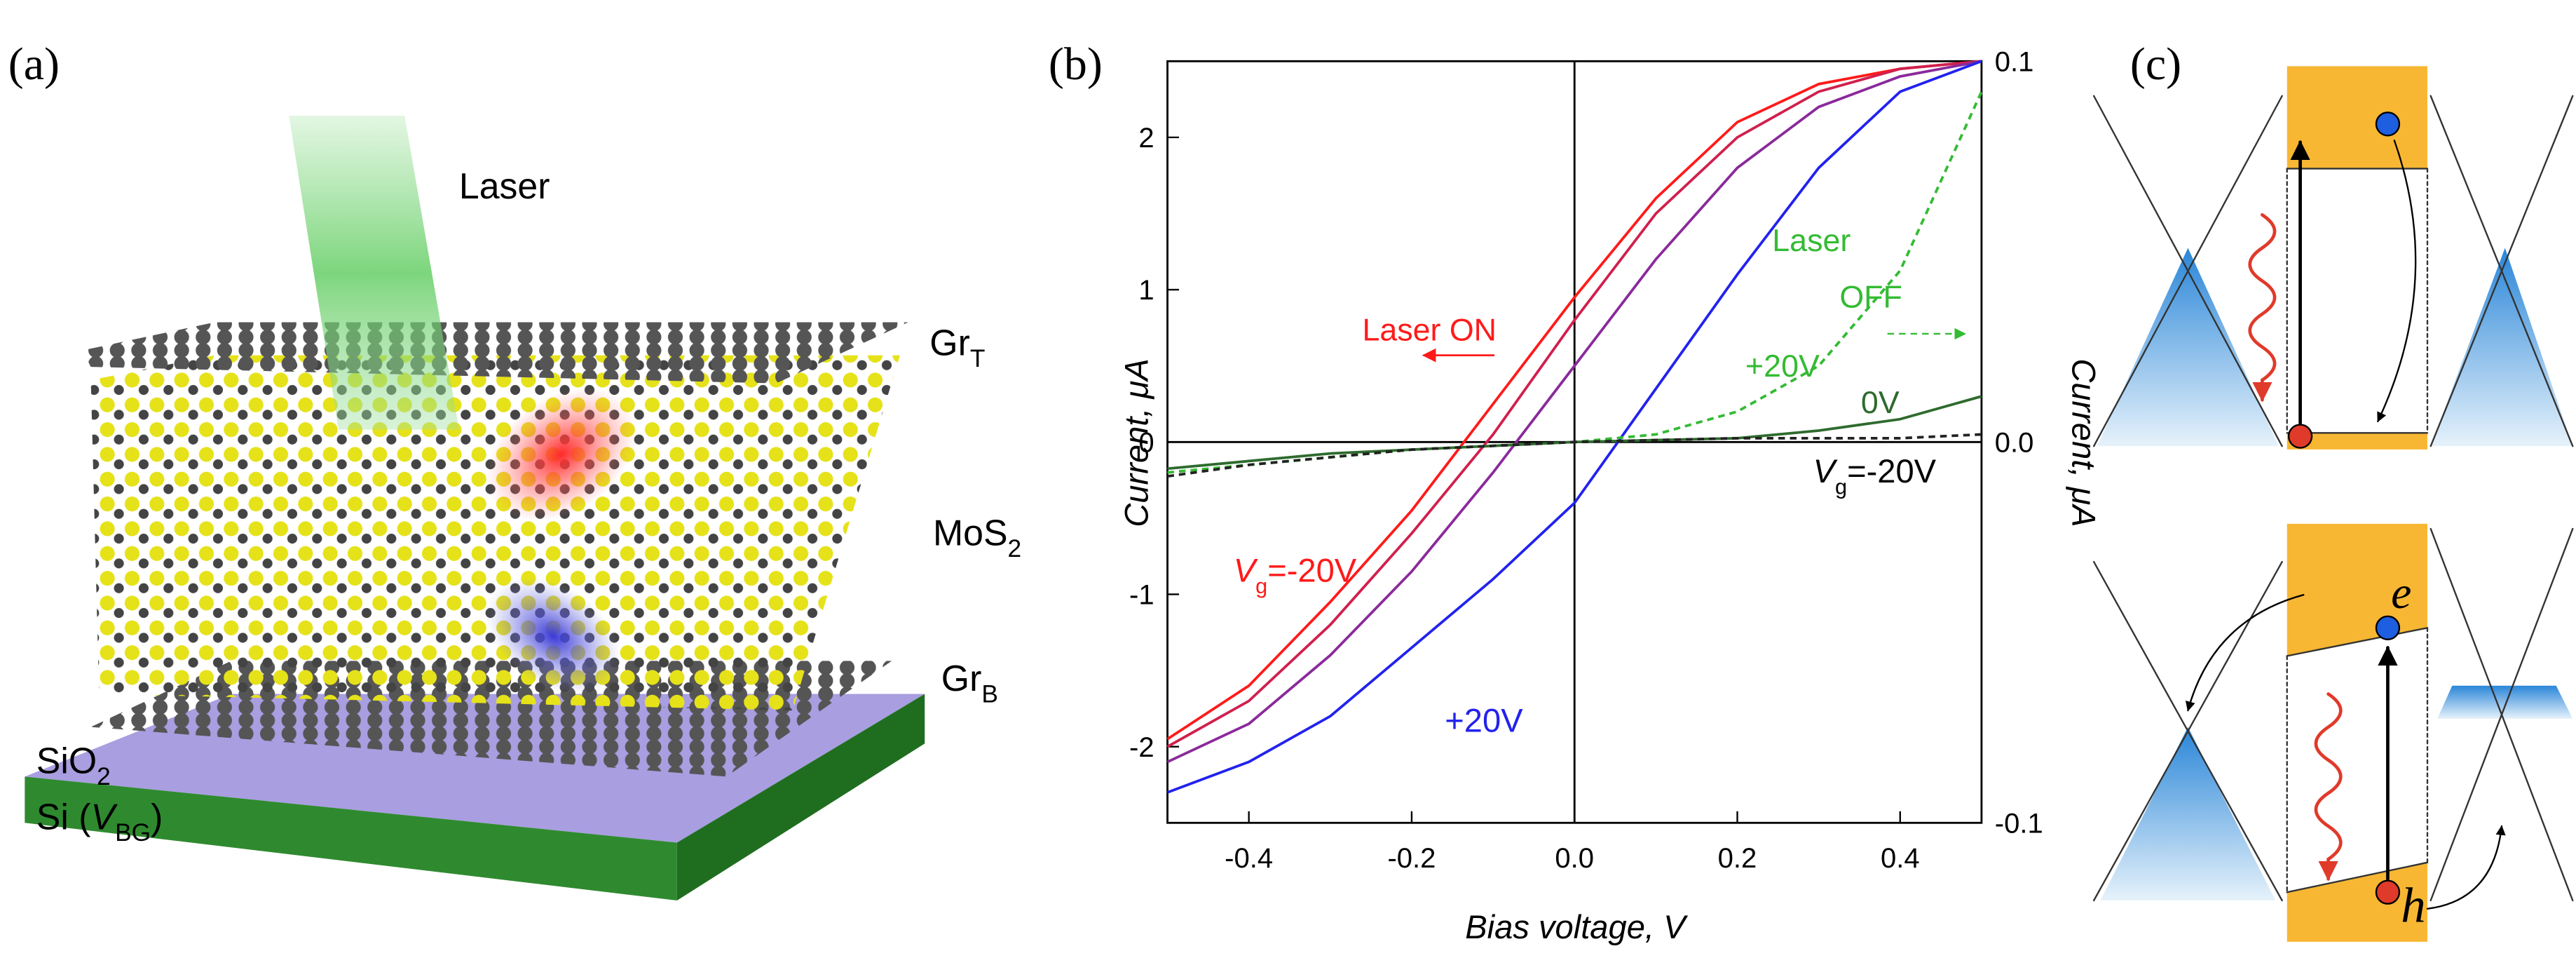 The width and height of the screenshot is (2576, 965). Describe the element at coordinates (957, 347) in the screenshot. I see `gr-top-label: GrT` at that location.